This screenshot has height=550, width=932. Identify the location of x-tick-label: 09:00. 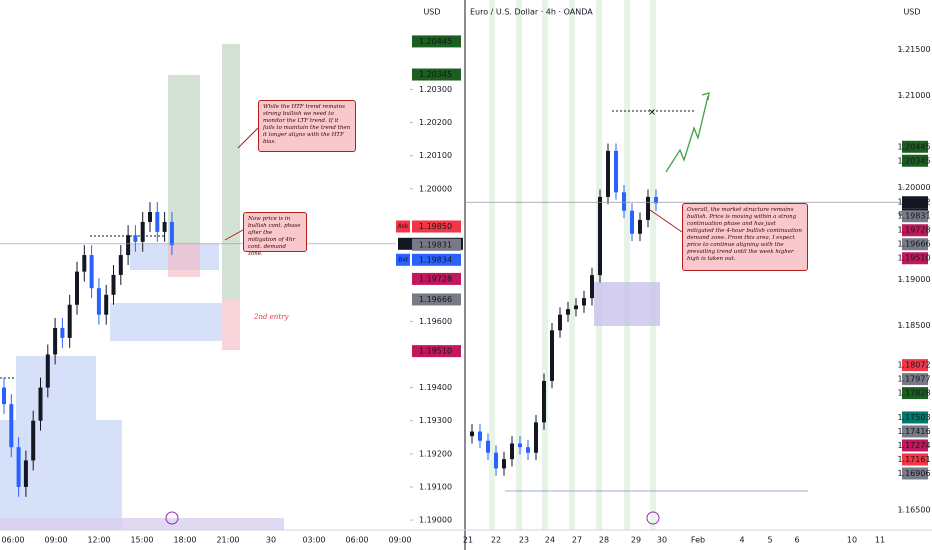
(399, 540).